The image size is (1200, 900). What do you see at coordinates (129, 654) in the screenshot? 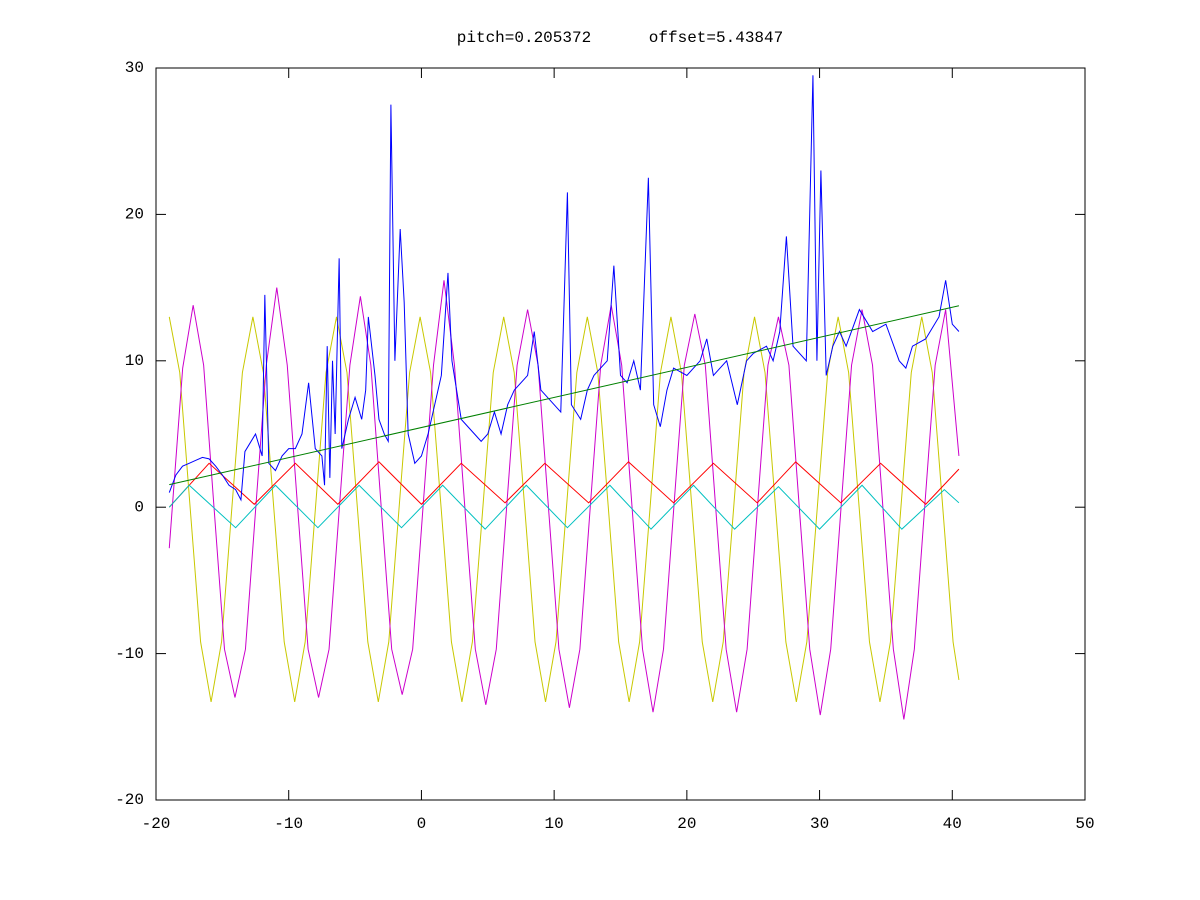
I see `y-tick-label: -10` at bounding box center [129, 654].